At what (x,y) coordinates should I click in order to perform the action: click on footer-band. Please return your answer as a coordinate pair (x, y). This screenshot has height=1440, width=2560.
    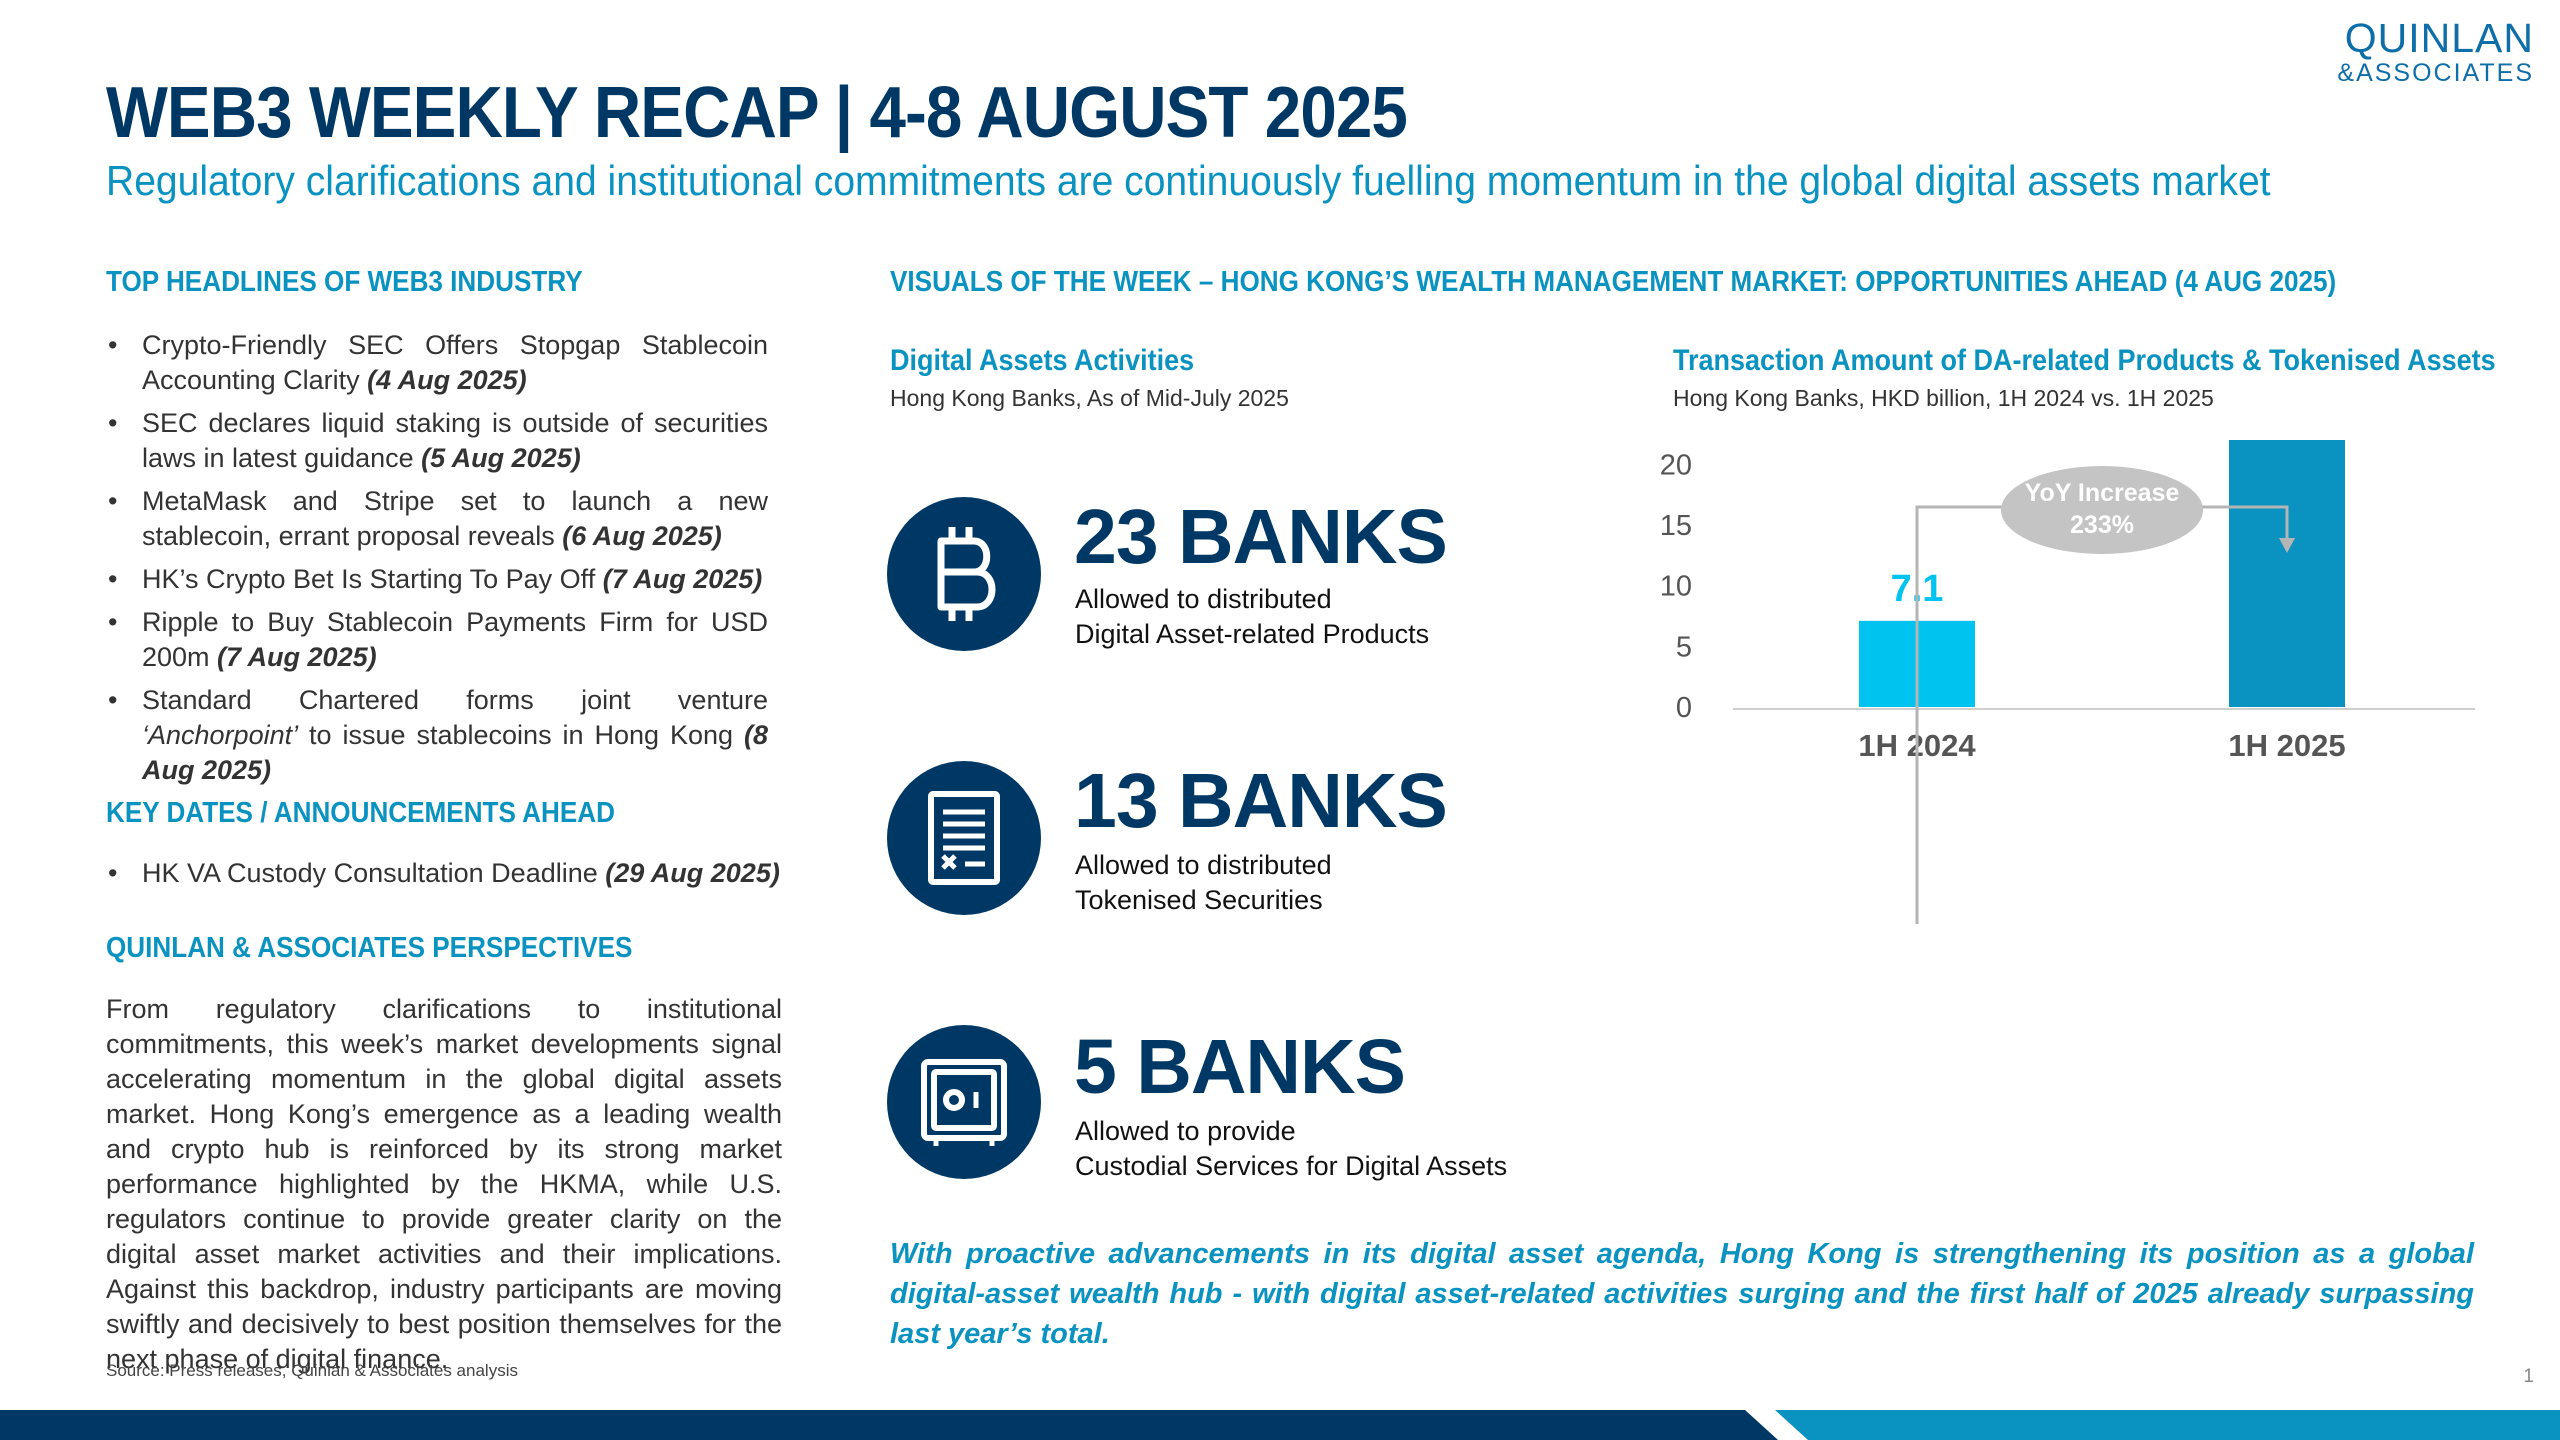
    Looking at the image, I should click on (1280, 1425).